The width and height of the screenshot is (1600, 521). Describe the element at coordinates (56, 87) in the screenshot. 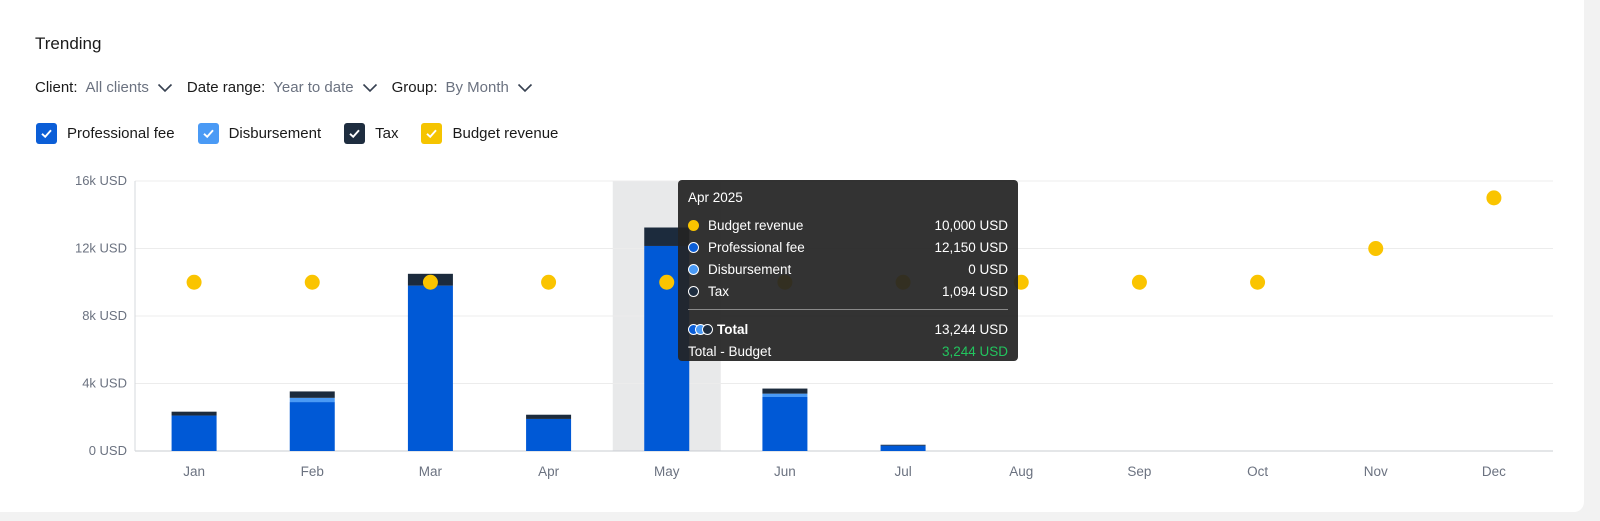

I see `client-filter-label: Client:` at that location.